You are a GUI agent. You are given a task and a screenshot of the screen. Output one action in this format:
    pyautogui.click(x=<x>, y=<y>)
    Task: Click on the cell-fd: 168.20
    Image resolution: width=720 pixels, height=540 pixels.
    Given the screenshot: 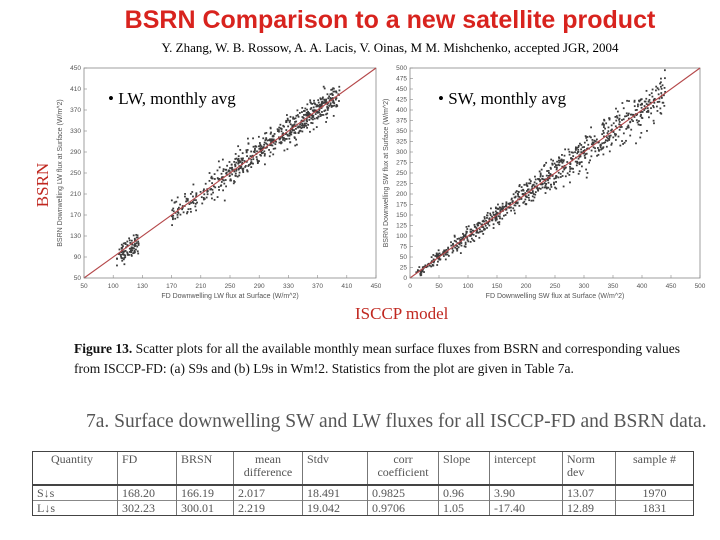 What is the action you would take?
    pyautogui.click(x=147, y=492)
    